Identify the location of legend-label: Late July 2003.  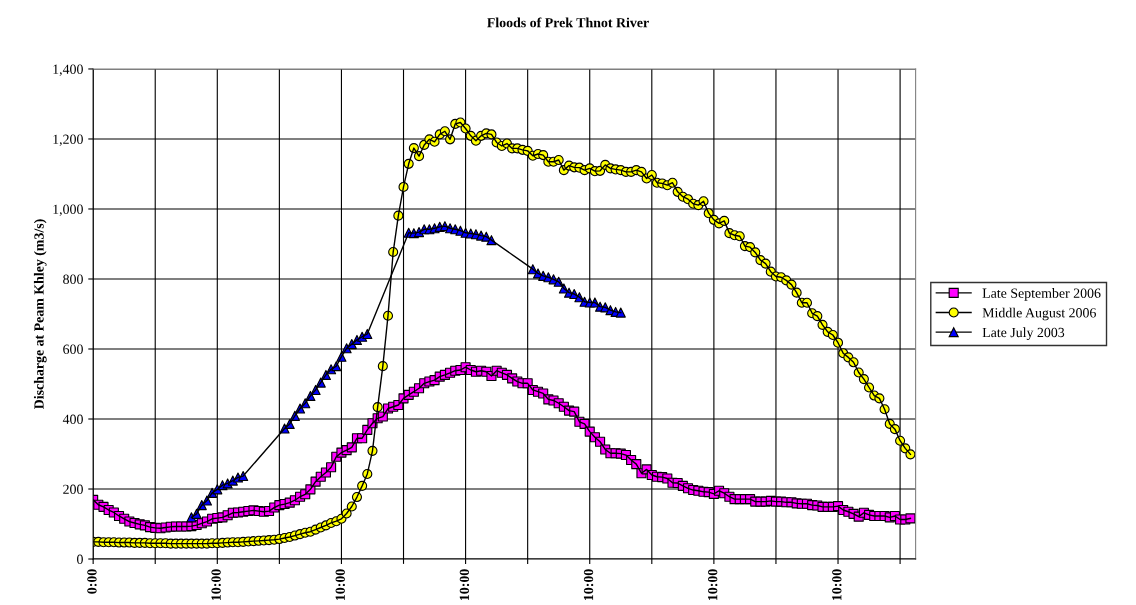
(1023, 333).